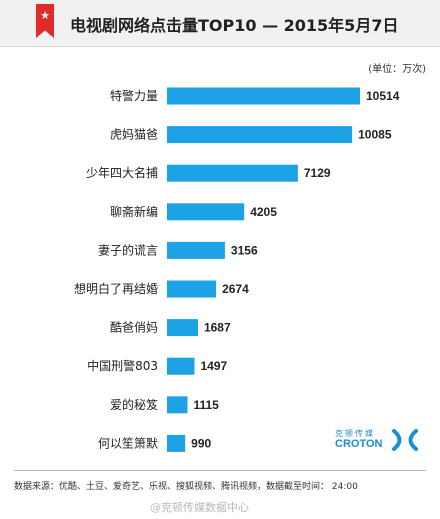  What do you see at coordinates (201, 443) in the screenshot?
I see `value-label: 990` at bounding box center [201, 443].